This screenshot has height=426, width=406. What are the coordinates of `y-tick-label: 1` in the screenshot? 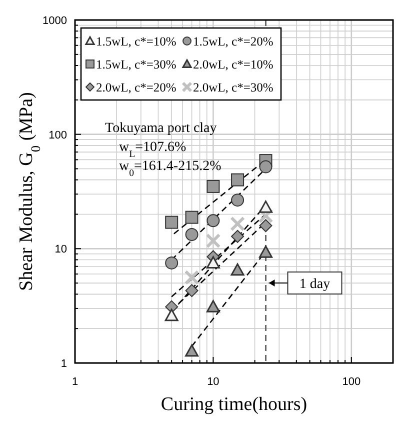 It's located at (63, 364).